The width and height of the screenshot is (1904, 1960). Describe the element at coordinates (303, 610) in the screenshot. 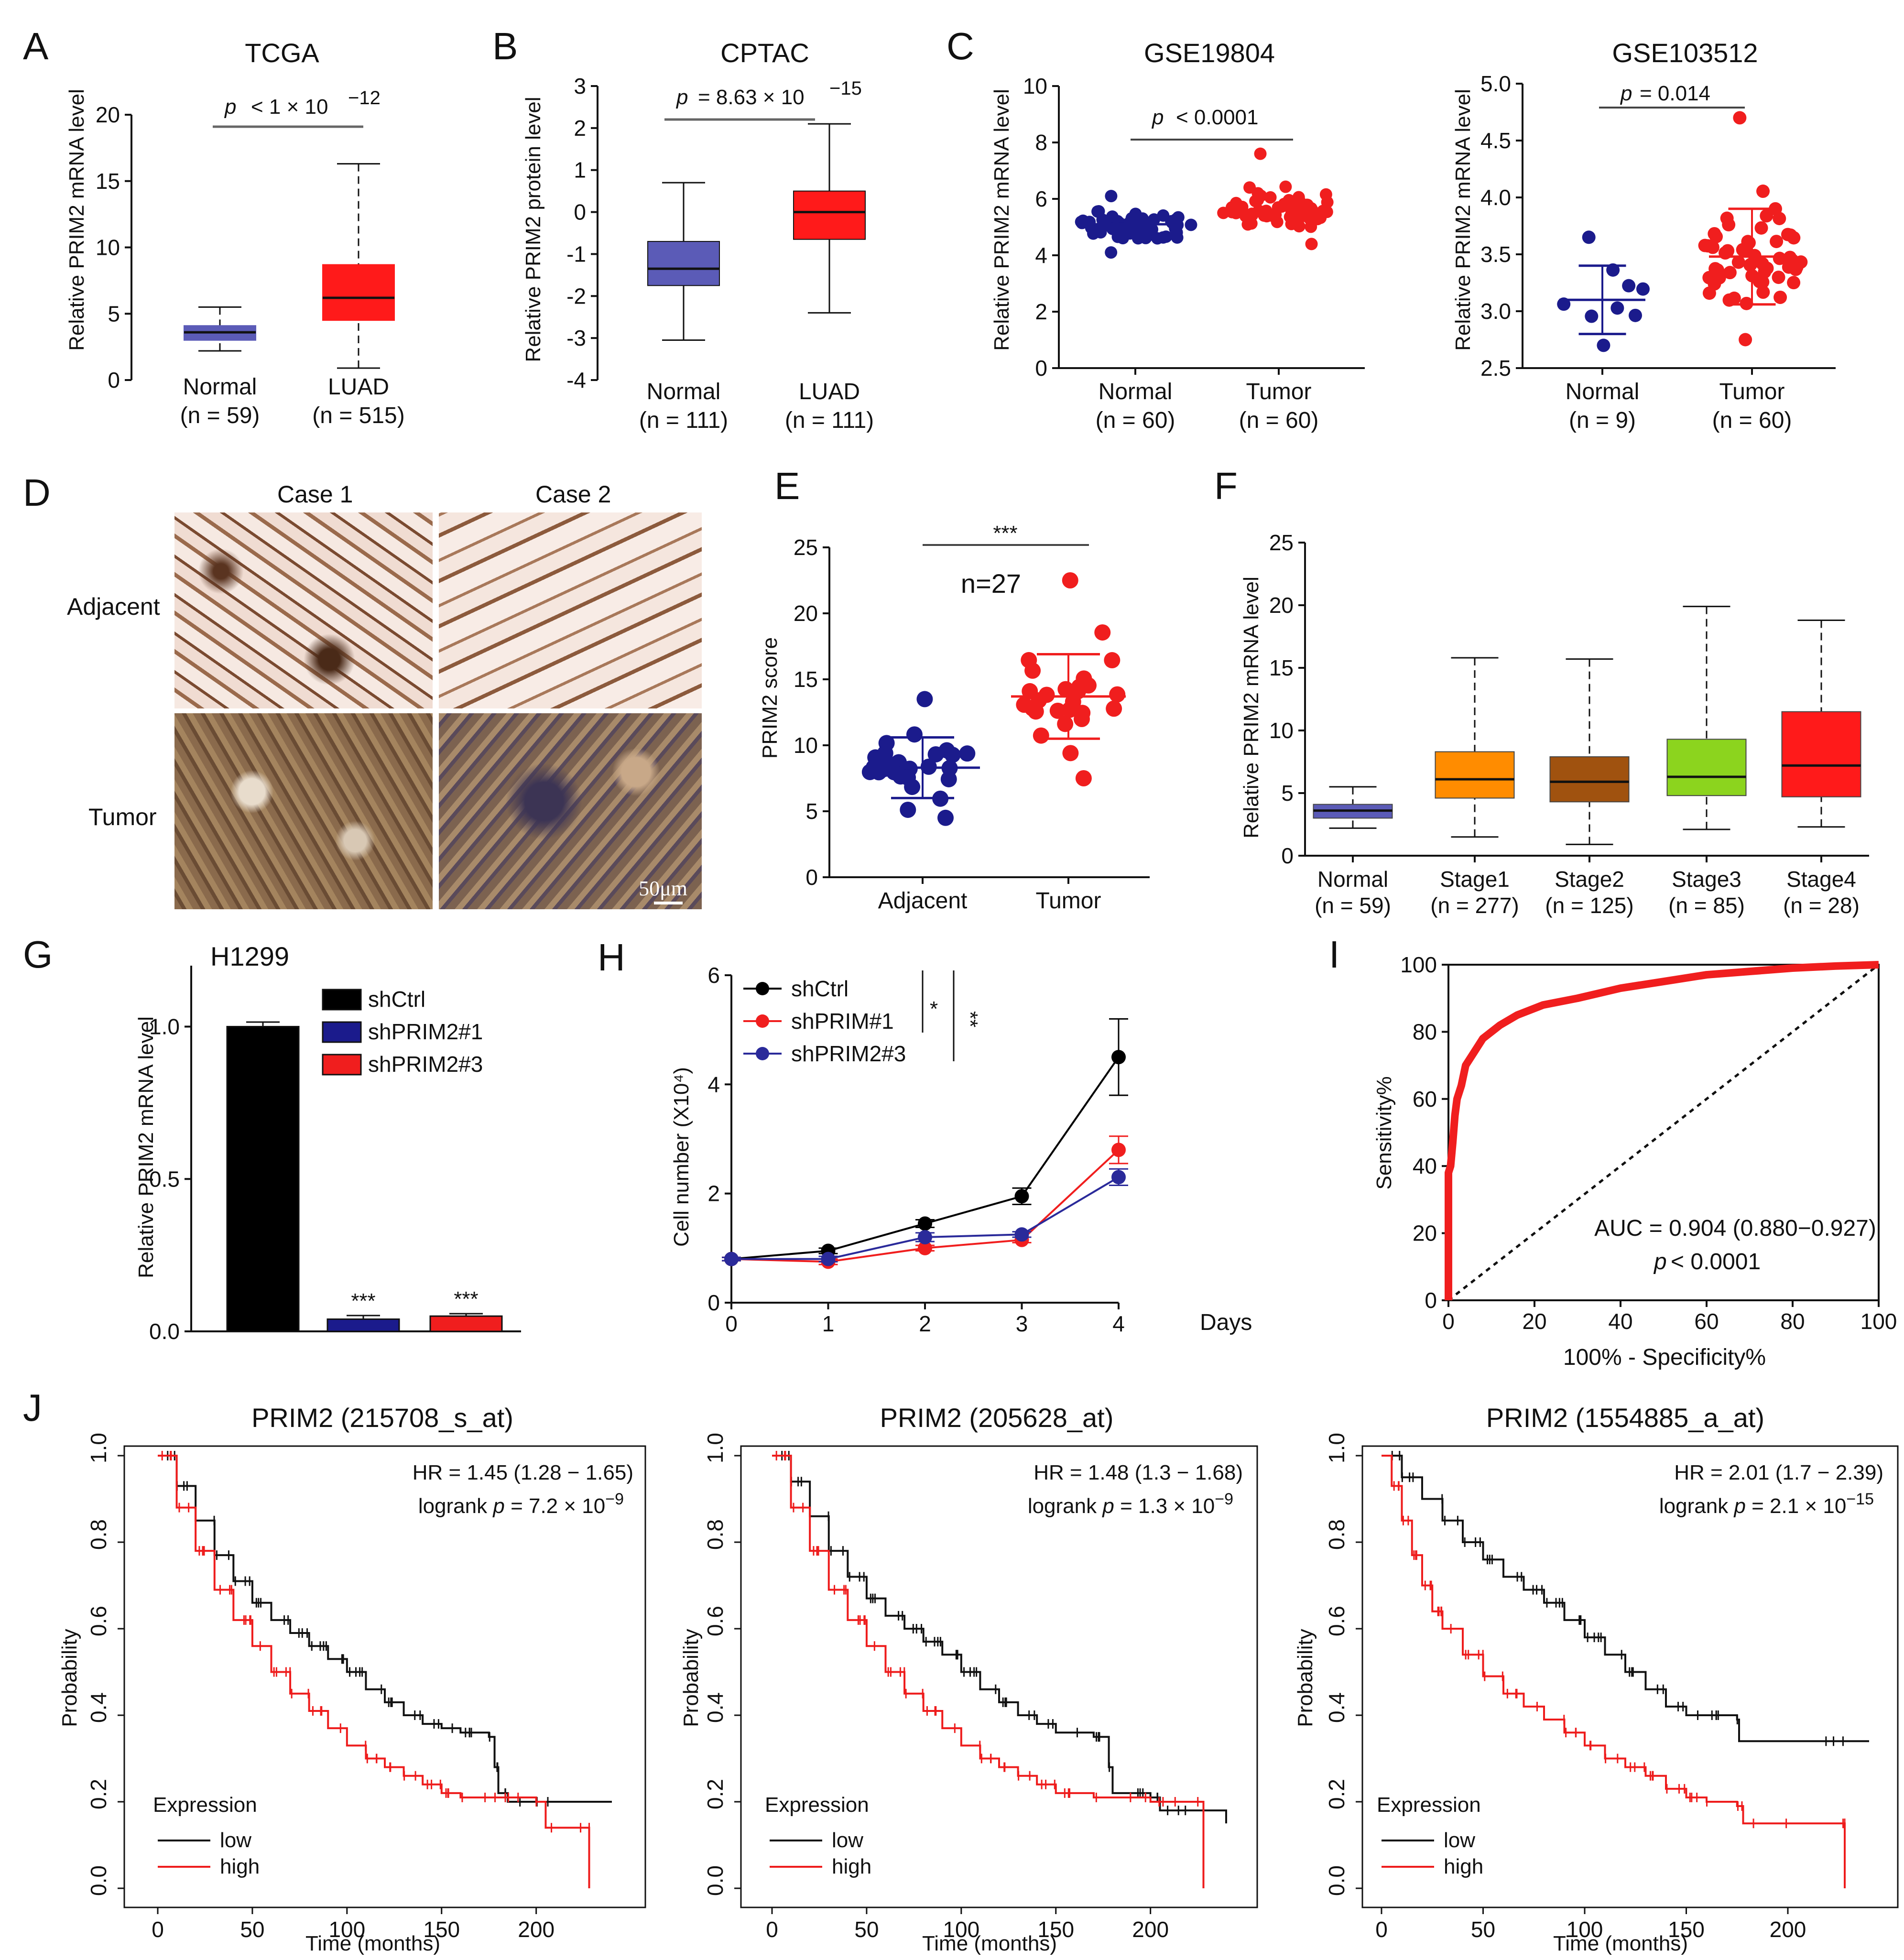

I see `ihc-adjacent-case1` at that location.